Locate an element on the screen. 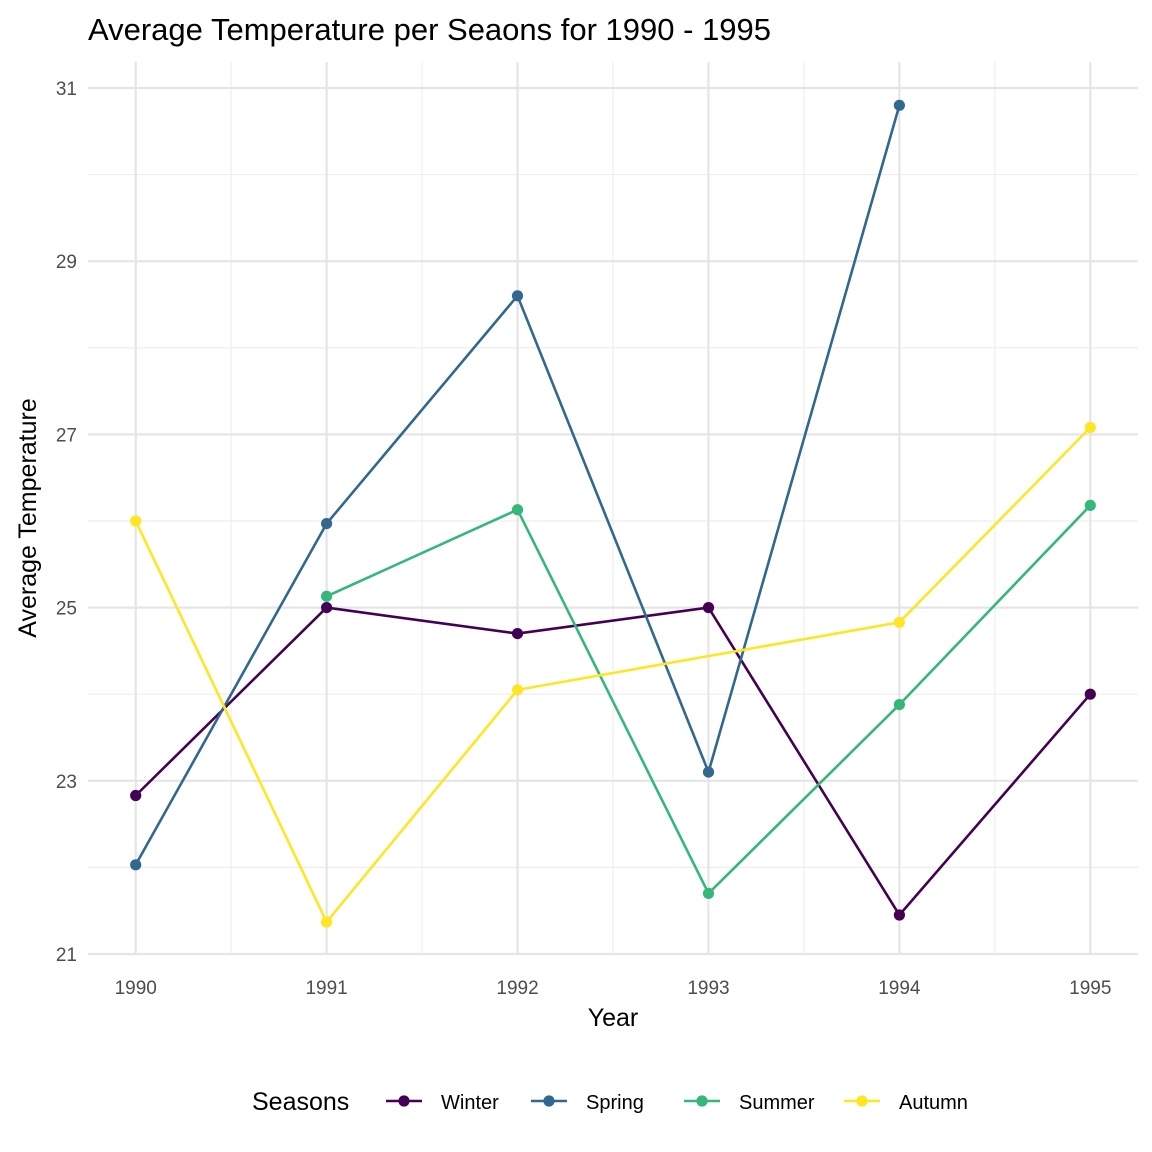 The image size is (1152, 1152). legend-item-autumn: Autumn is located at coordinates (906, 1103).